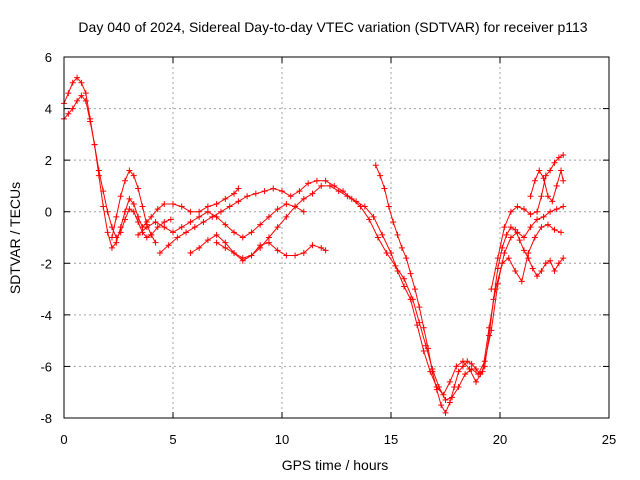 The width and height of the screenshot is (640, 480). What do you see at coordinates (500, 439) in the screenshot?
I see `x-tick-label: 20` at bounding box center [500, 439].